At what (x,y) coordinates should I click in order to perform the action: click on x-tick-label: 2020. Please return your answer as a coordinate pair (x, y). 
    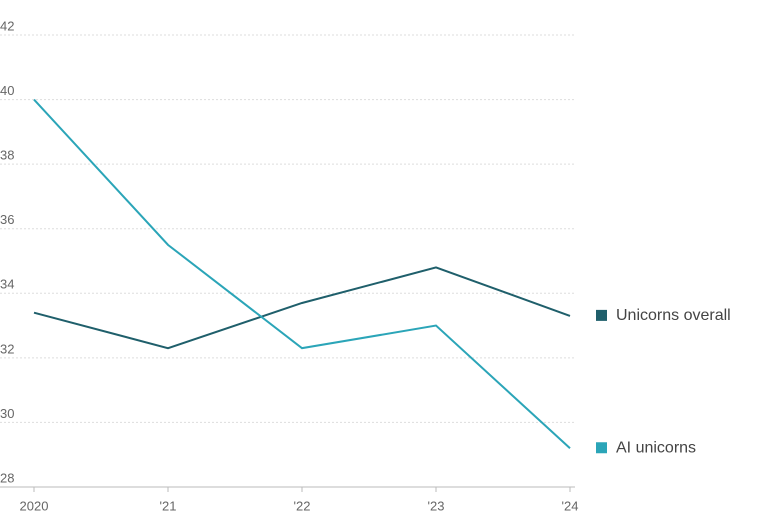
    Looking at the image, I should click on (34, 505).